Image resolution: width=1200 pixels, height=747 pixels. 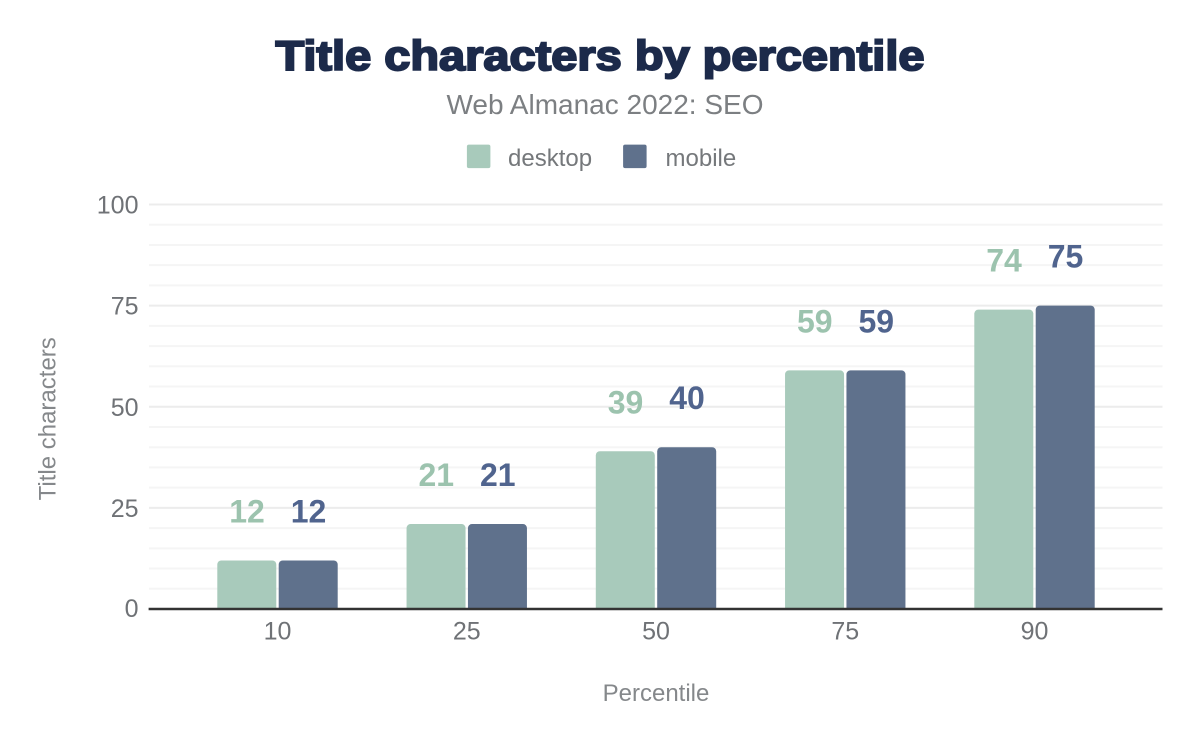 I want to click on svg-text: 0, so click(x=132, y=609).